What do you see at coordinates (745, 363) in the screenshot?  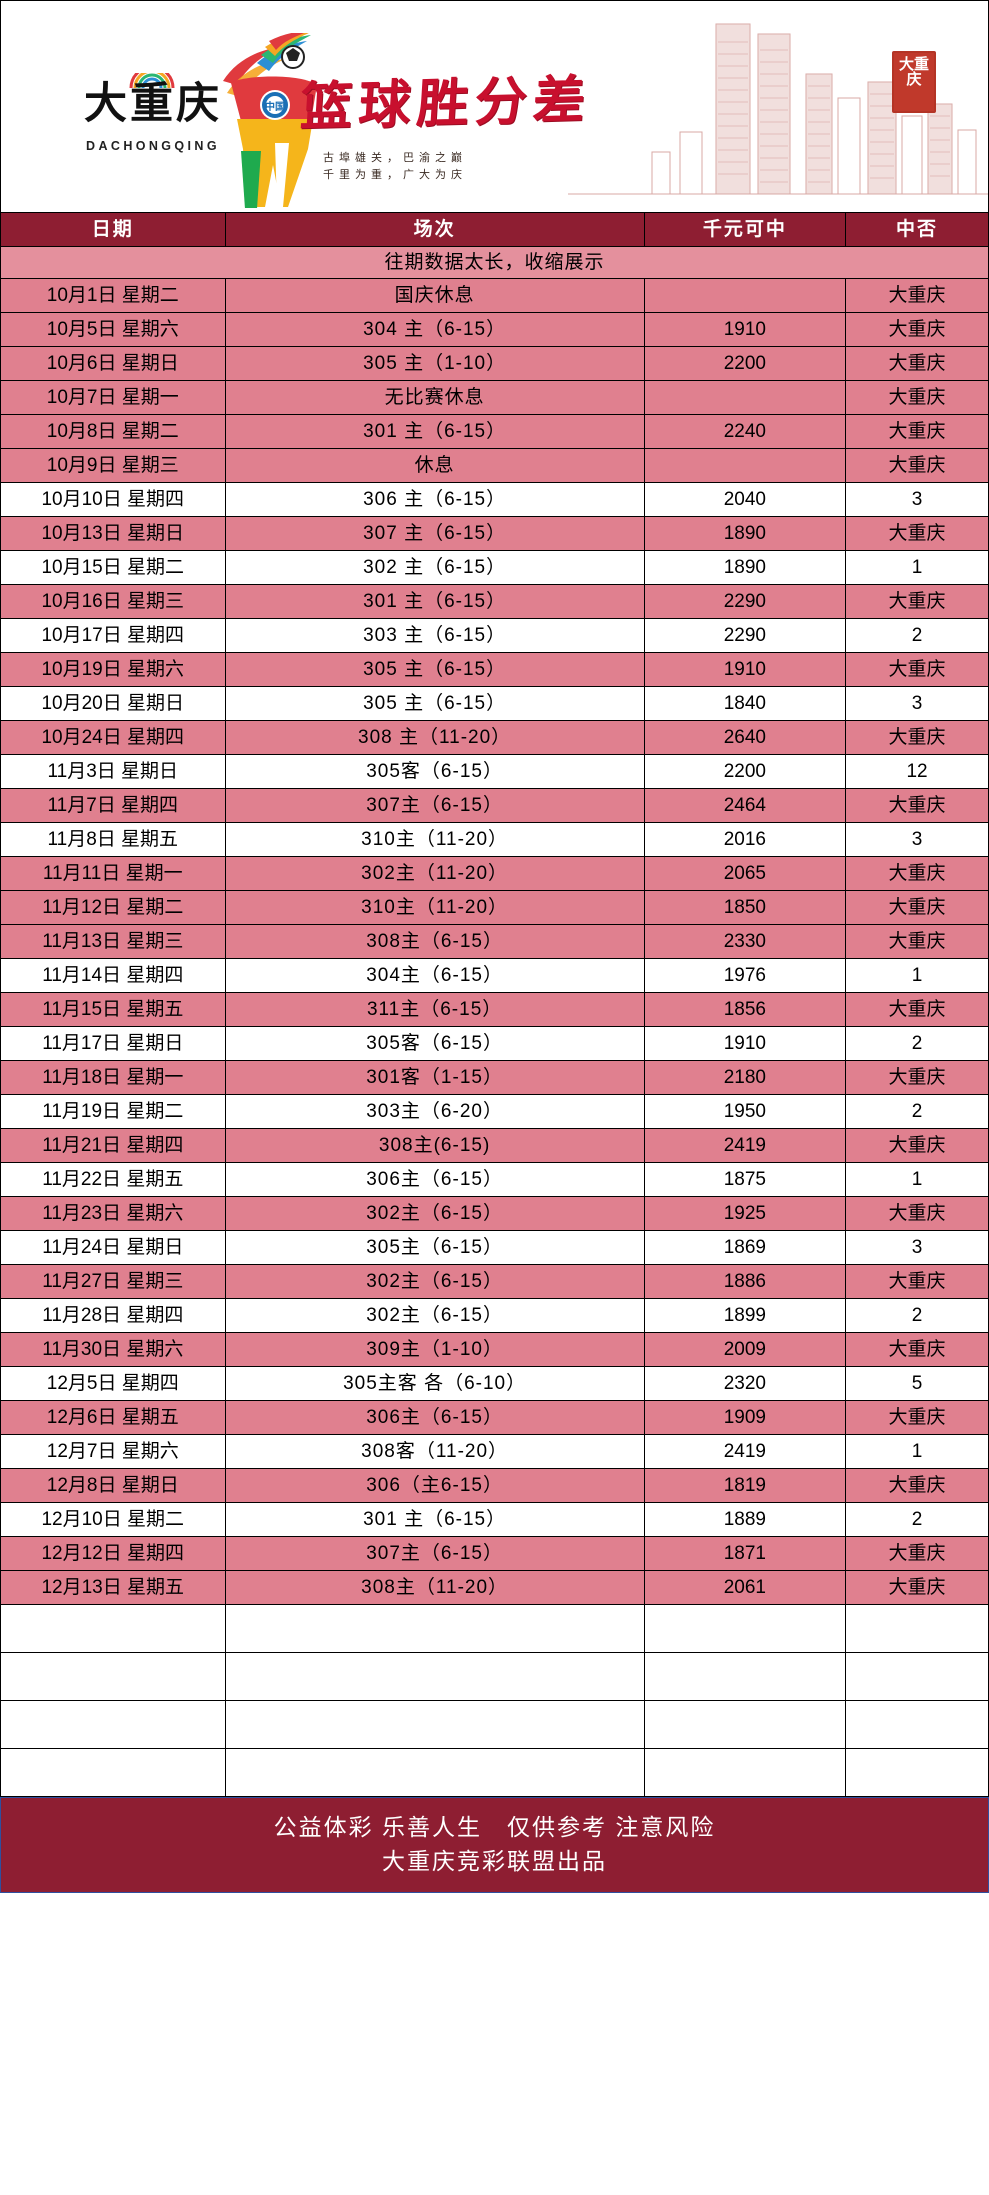 I see `payout-amount-cell: 2200` at bounding box center [745, 363].